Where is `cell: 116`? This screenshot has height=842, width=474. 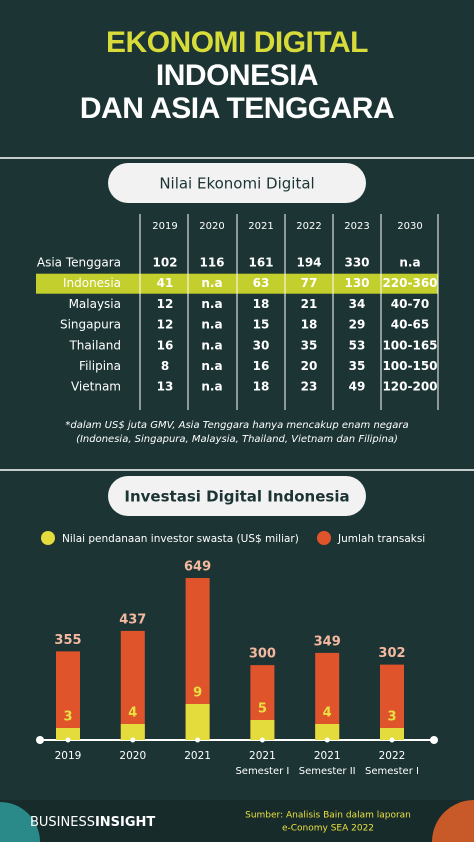 cell: 116 is located at coordinates (211, 263).